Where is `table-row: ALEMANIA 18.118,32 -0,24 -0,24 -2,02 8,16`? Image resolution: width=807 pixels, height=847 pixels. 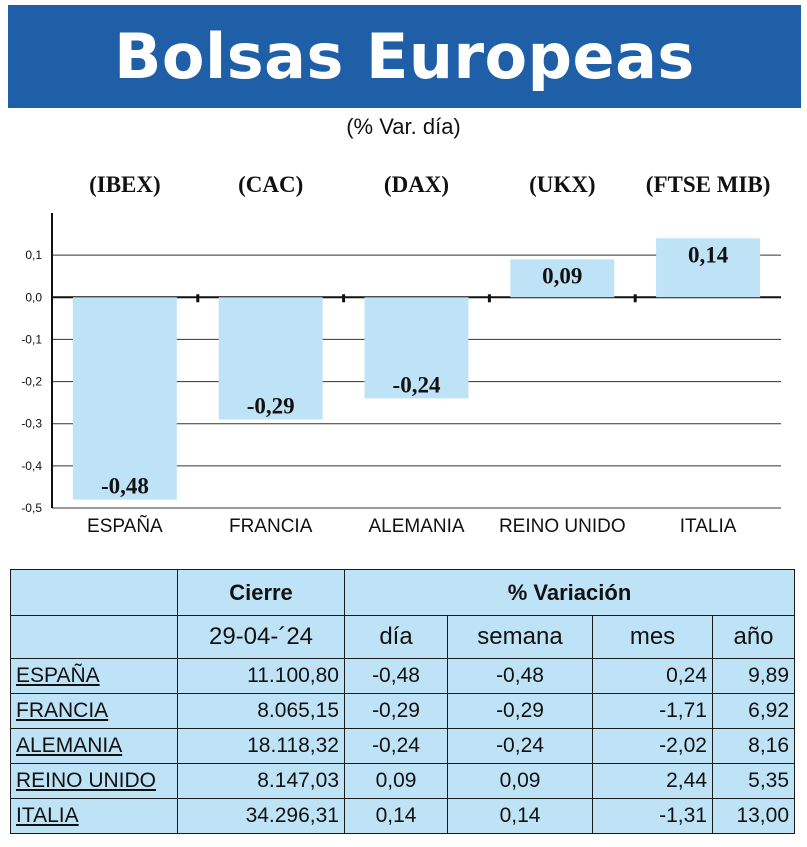 table-row: ALEMANIA 18.118,32 -0,24 -0,24 -2,02 8,16 is located at coordinates (403, 746).